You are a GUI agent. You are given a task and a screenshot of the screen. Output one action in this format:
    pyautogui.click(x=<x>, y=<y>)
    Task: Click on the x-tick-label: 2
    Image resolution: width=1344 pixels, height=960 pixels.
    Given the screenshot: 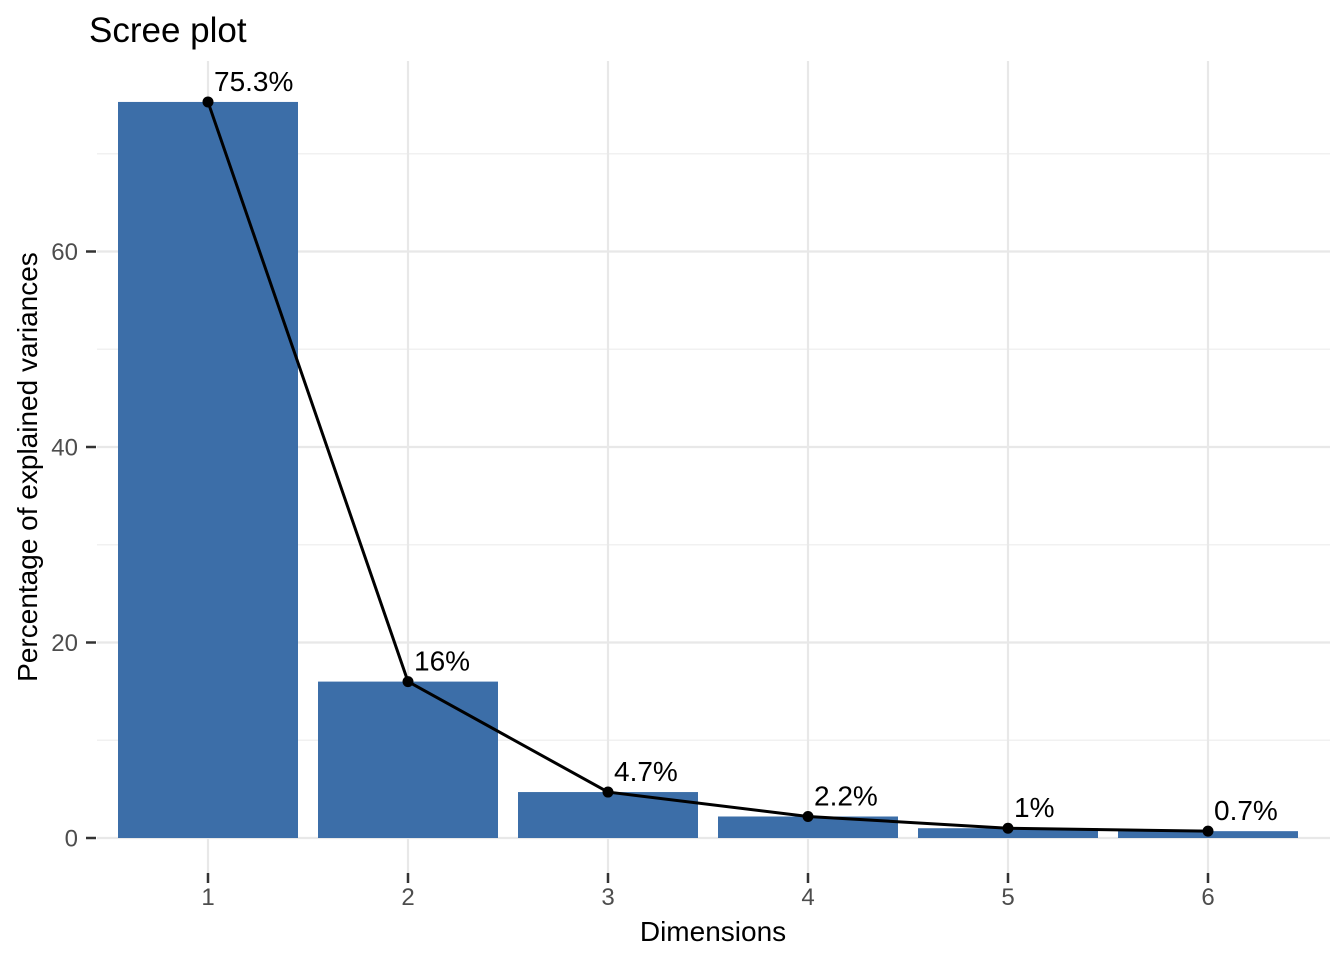 What is the action you would take?
    pyautogui.click(x=407, y=897)
    